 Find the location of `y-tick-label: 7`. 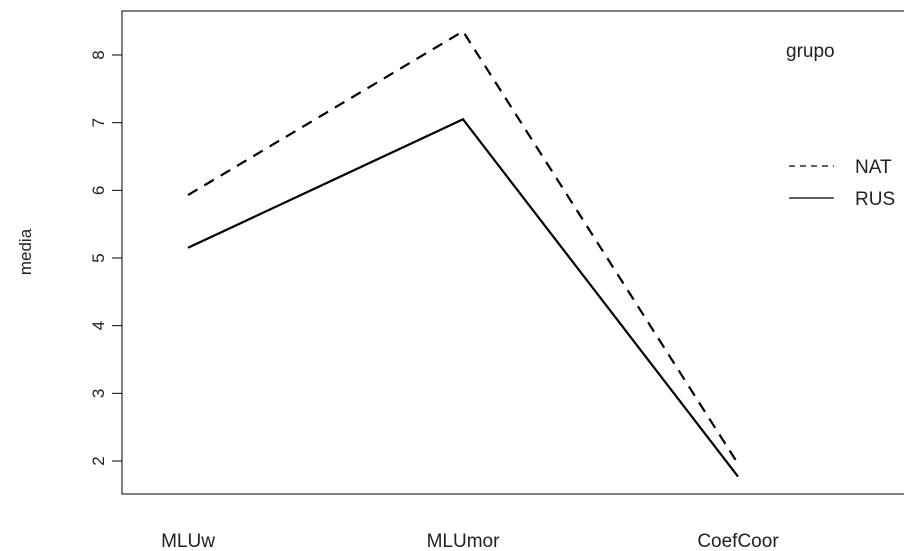

y-tick-label: 7 is located at coordinates (98, 122).